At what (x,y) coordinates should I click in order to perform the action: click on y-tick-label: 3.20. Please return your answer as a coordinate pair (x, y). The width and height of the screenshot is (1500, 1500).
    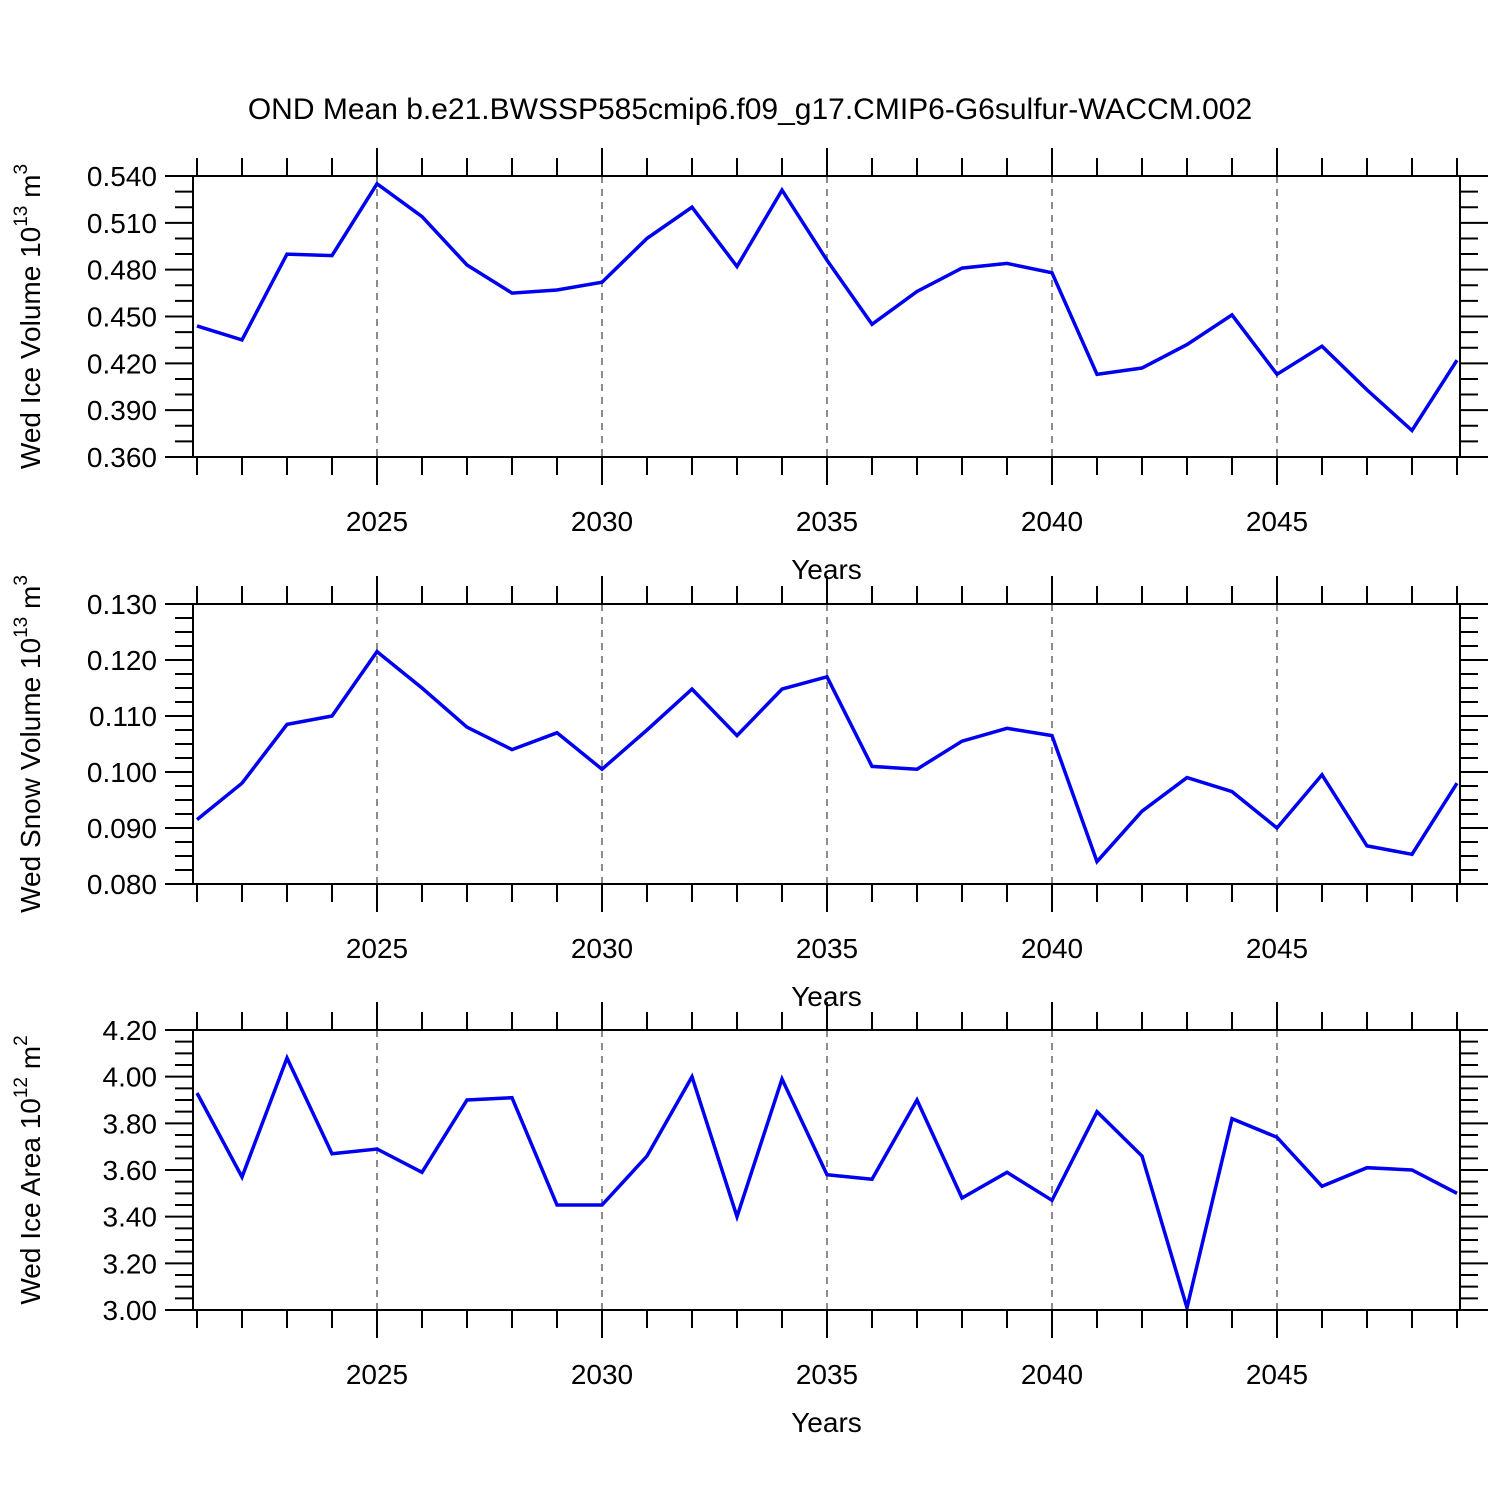
    Looking at the image, I should click on (130, 1263).